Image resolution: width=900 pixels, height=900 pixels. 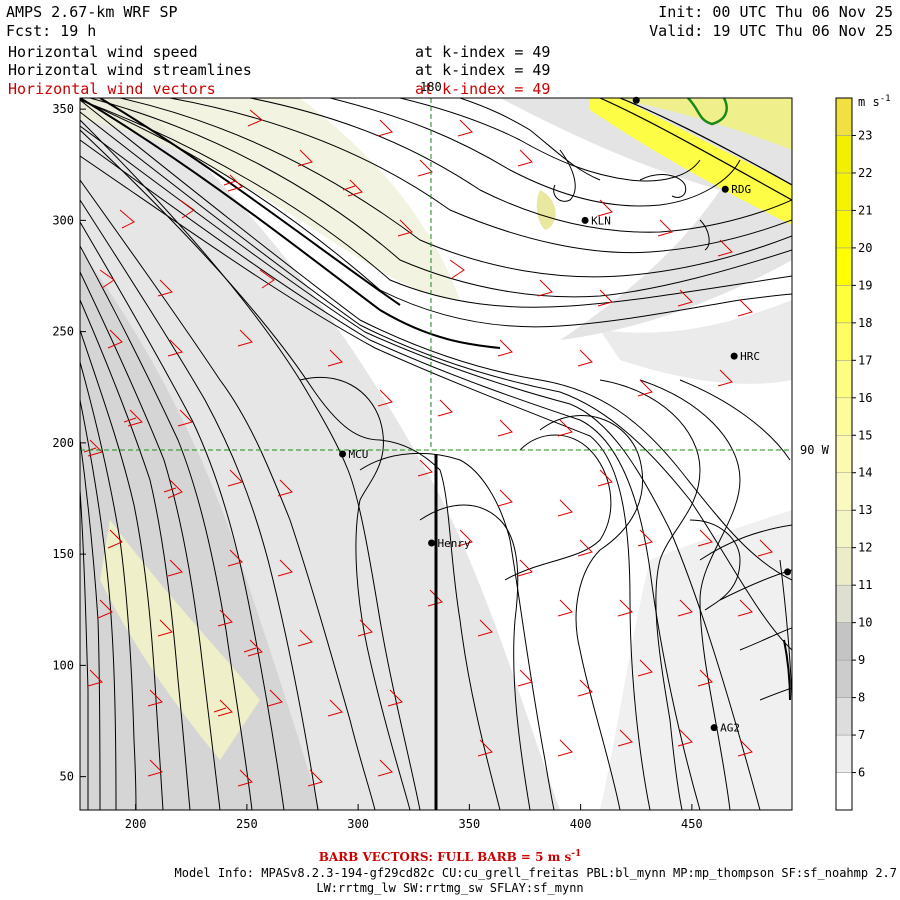 I want to click on colorbar-level-label: 12, so click(x=865, y=548).